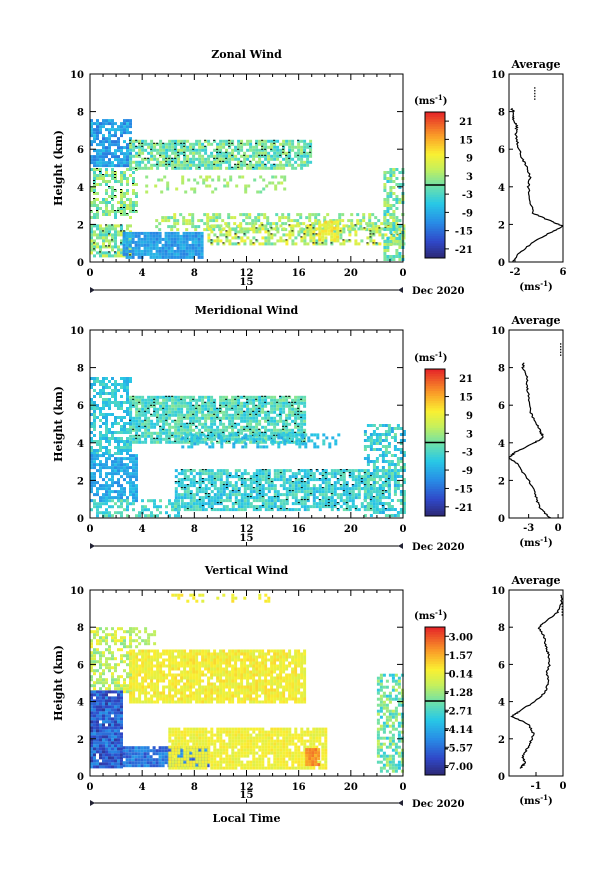  I want to click on colorbar-unit: (ms-1), so click(430, 100).